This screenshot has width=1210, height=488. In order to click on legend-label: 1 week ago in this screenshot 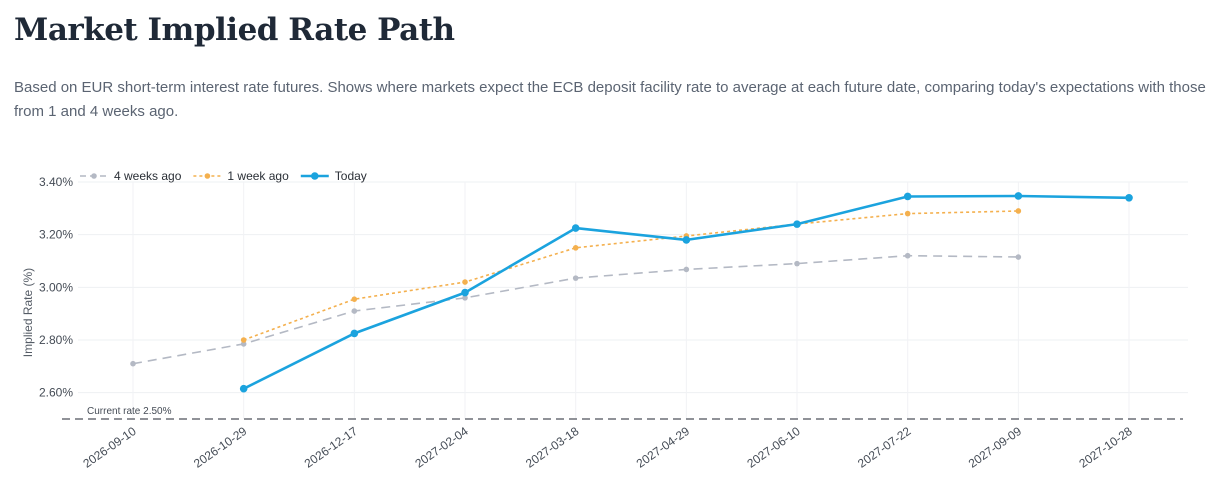, I will do `click(258, 176)`.